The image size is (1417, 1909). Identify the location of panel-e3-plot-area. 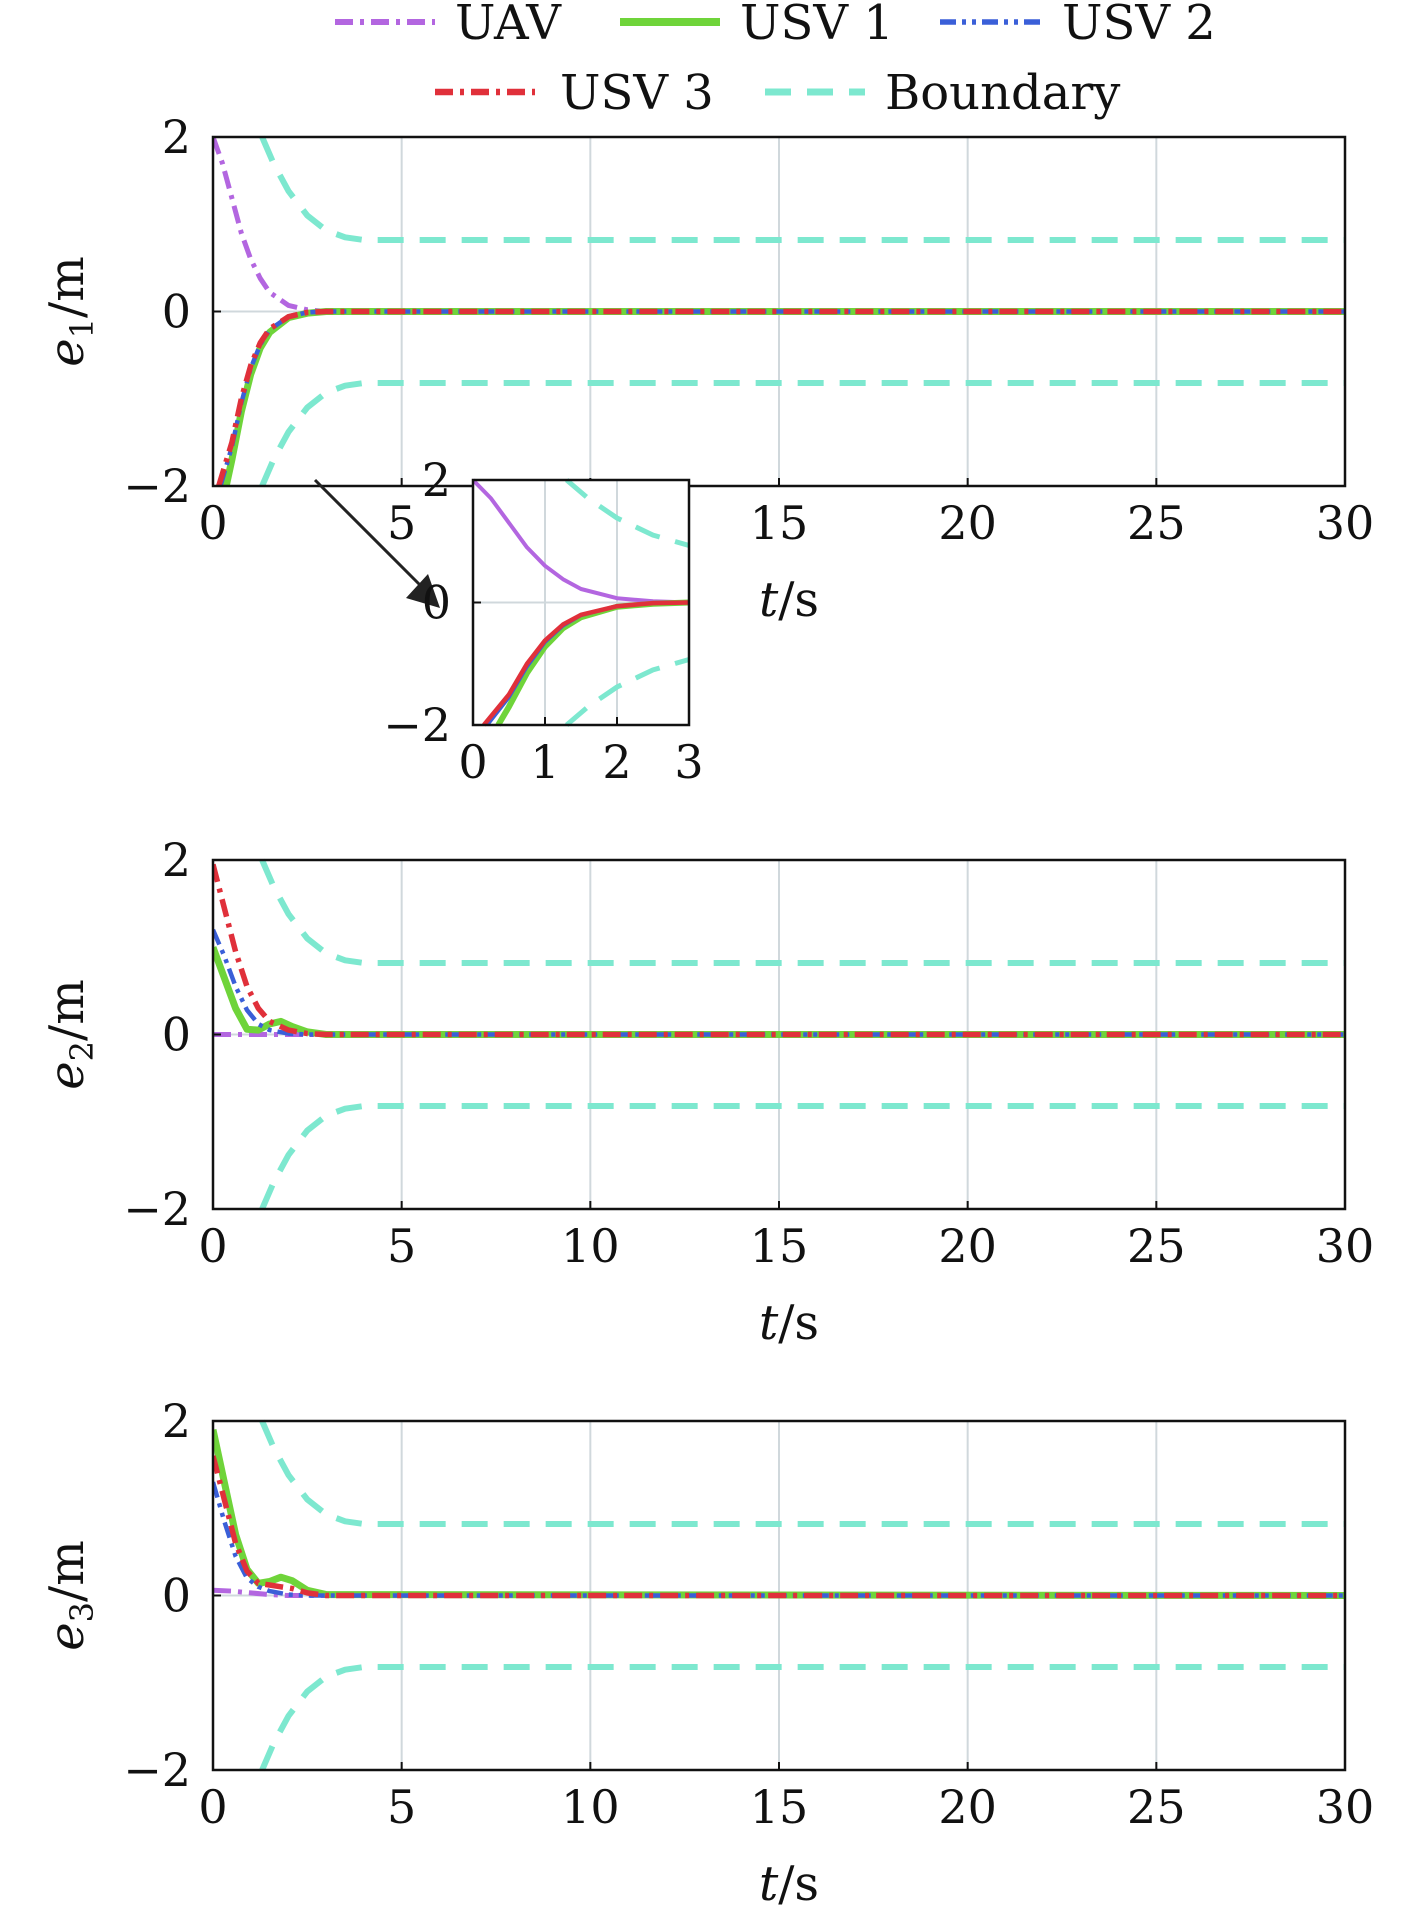
(779, 1595).